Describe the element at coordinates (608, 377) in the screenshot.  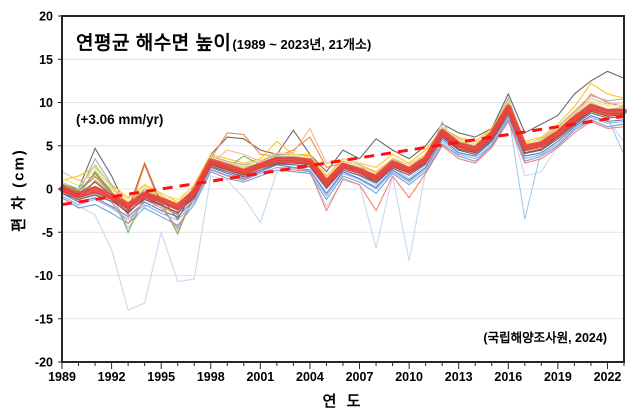
I see `x-tick-label: 2022` at that location.